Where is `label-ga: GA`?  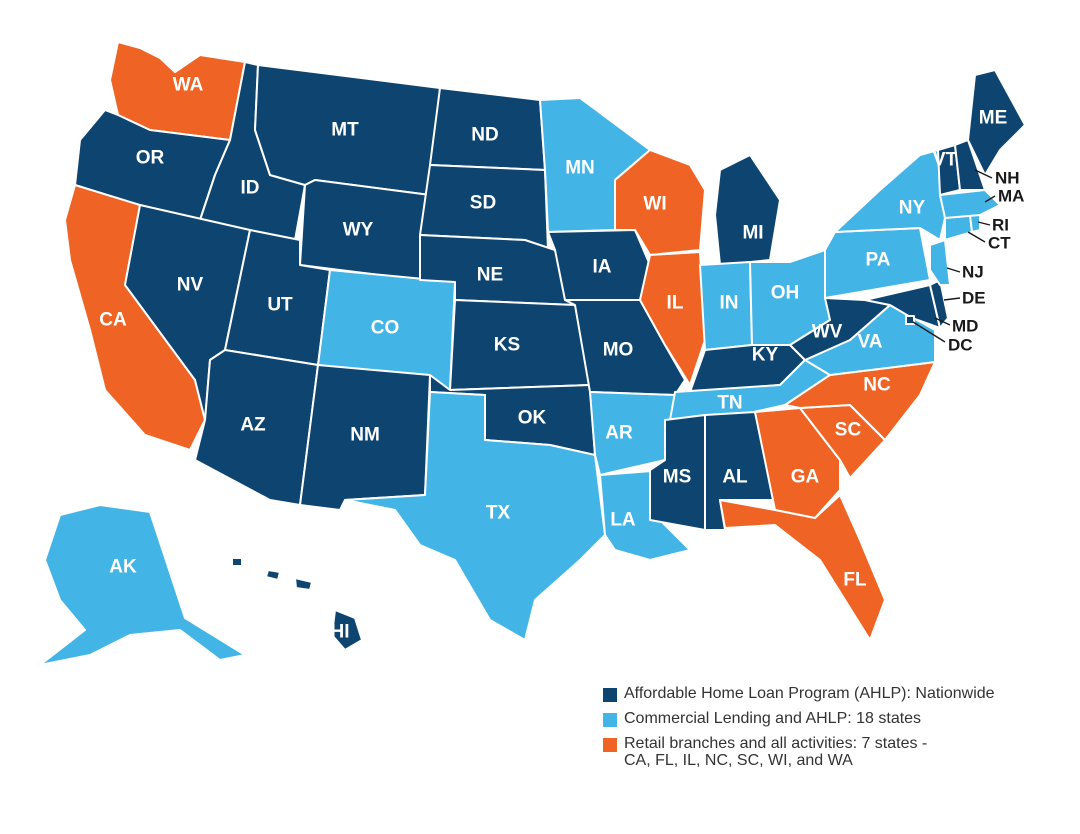
label-ga: GA is located at coordinates (805, 477).